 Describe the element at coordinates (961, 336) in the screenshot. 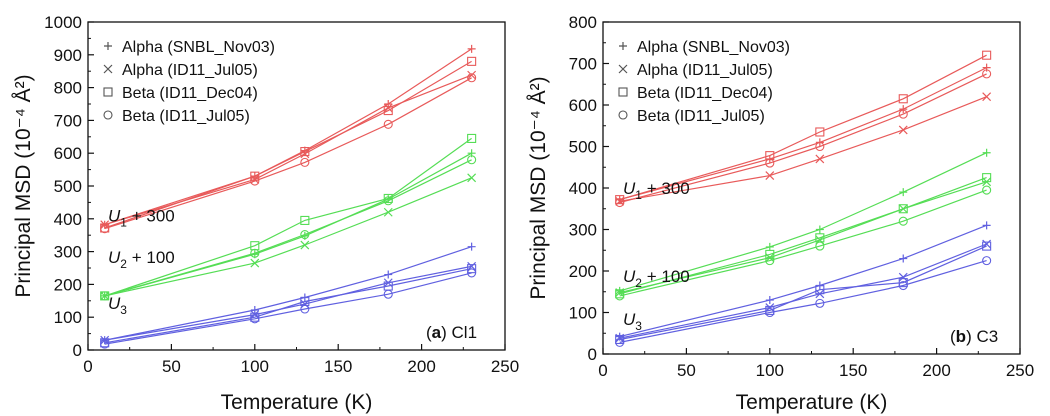

I see `panel-tag: b` at that location.